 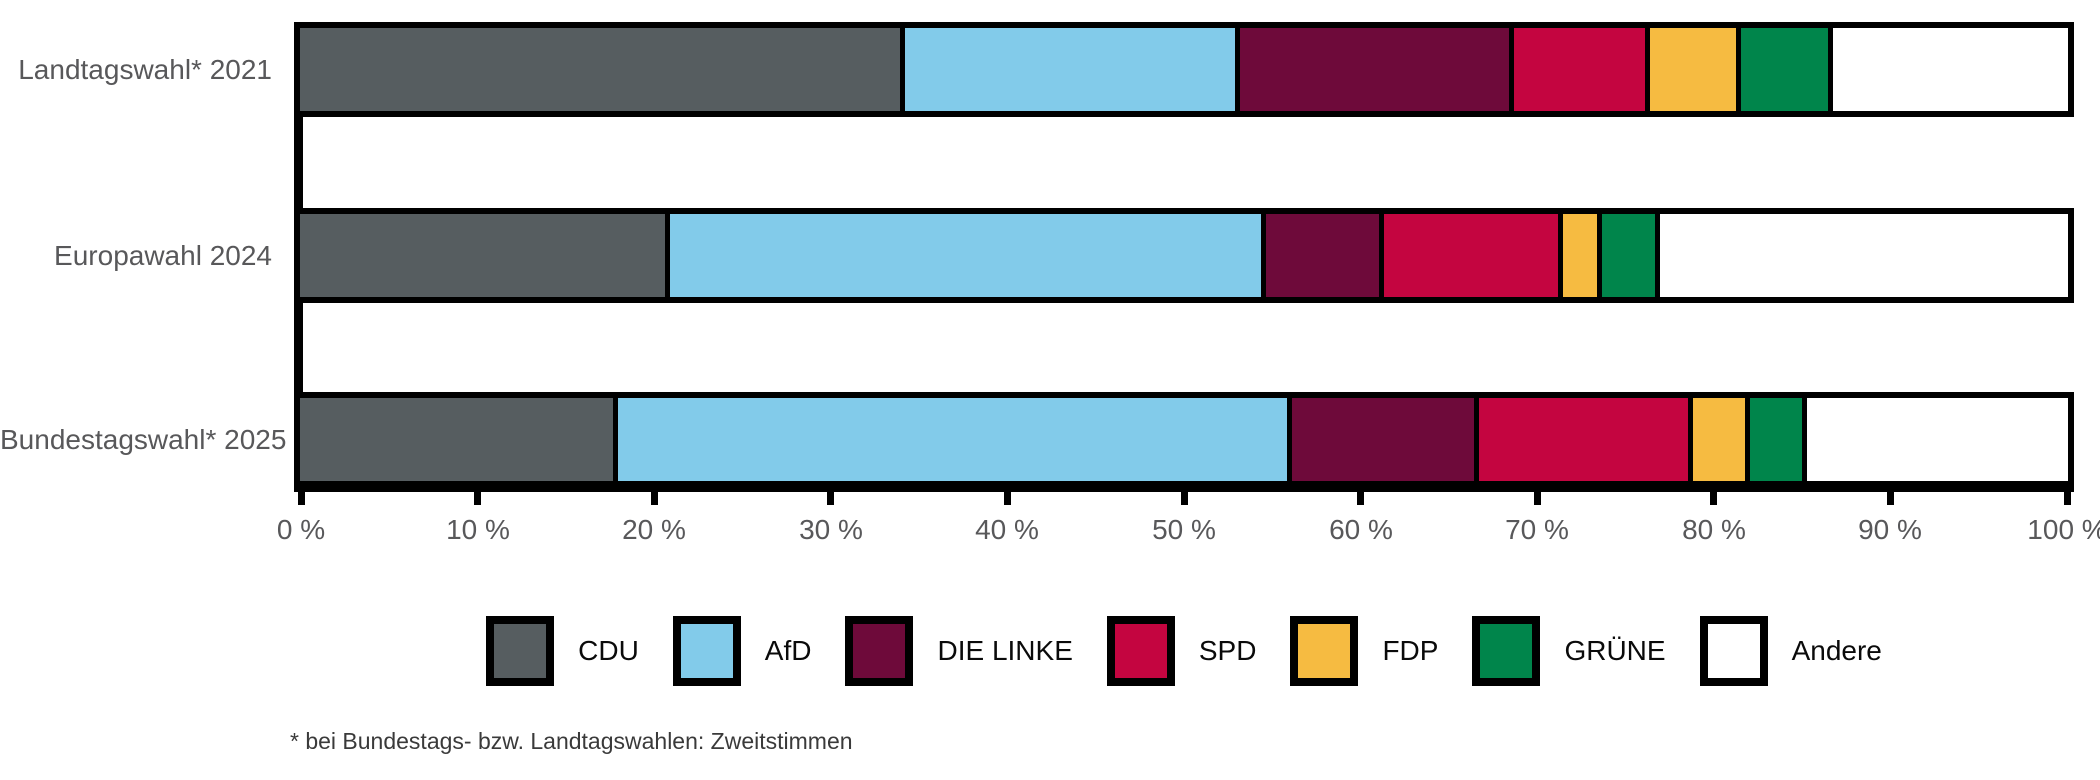 I want to click on legend-label: AfD, so click(x=788, y=650).